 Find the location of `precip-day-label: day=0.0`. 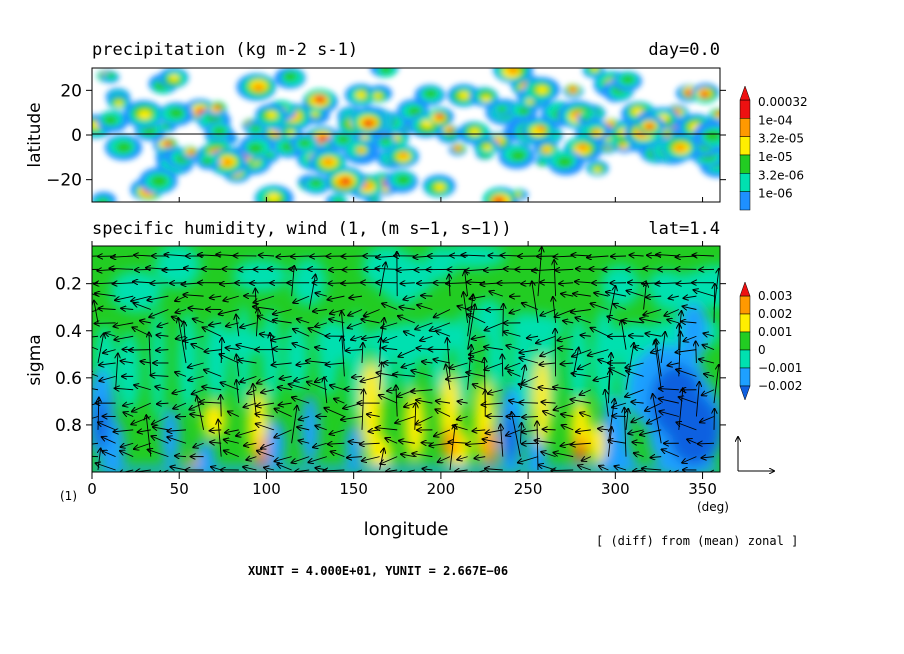

precip-day-label: day=0.0 is located at coordinates (684, 50).